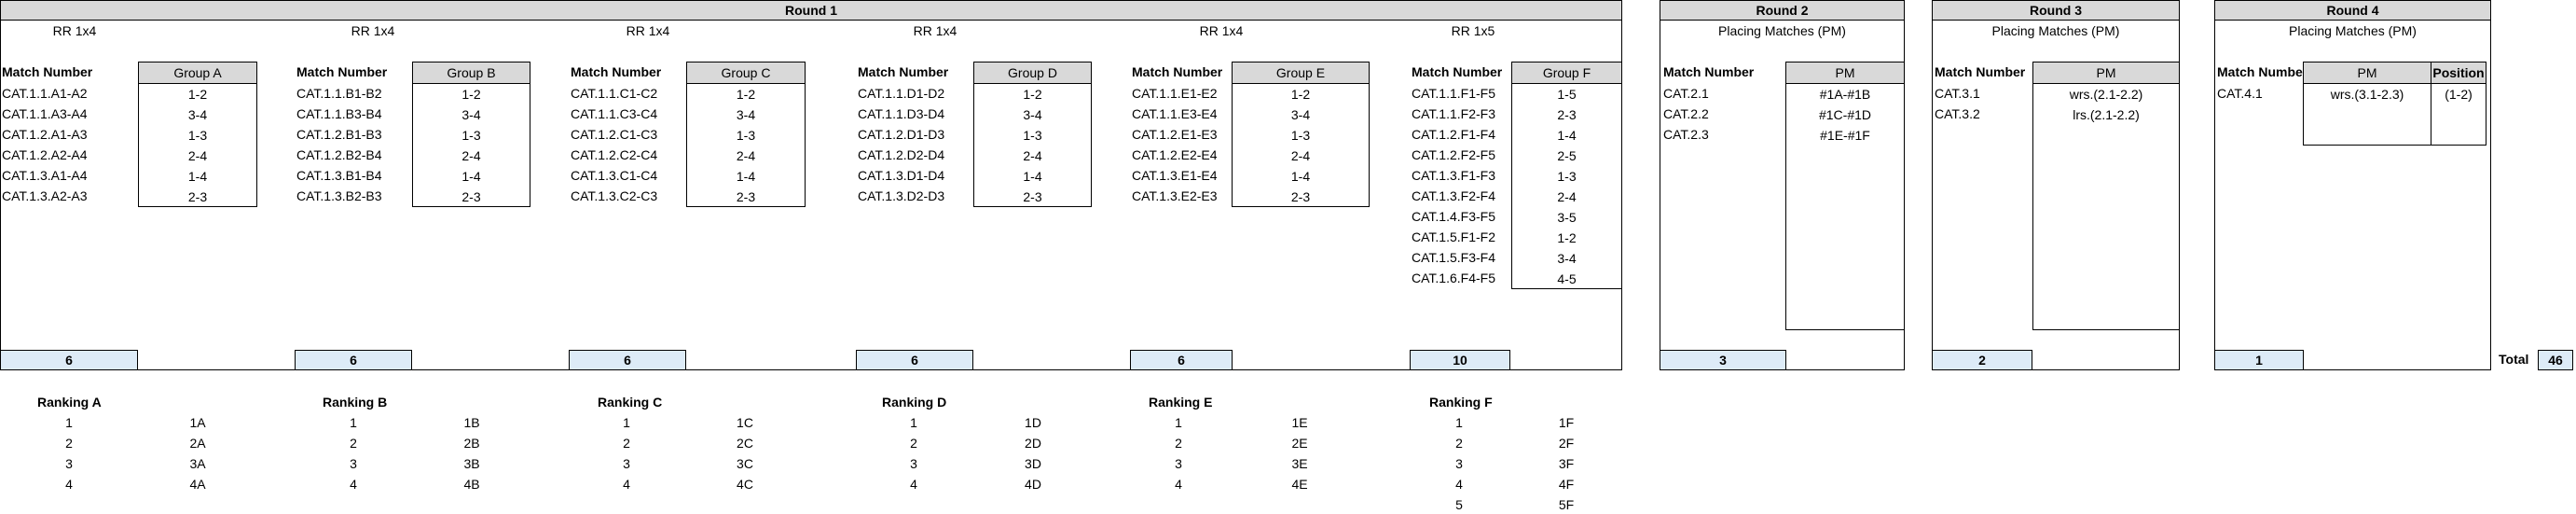 The height and width of the screenshot is (514, 2576). What do you see at coordinates (1453, 236) in the screenshot?
I see `match-row: CAT.1.5.F1-F2` at bounding box center [1453, 236].